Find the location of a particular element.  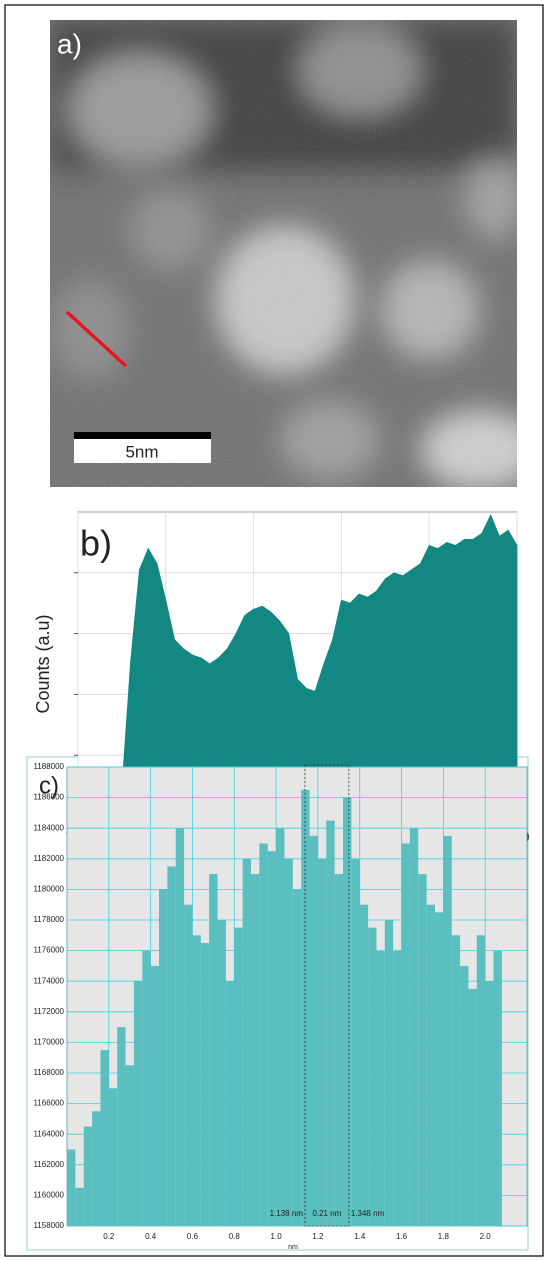

y-tick-label: 1166000 is located at coordinates (48, 1103).